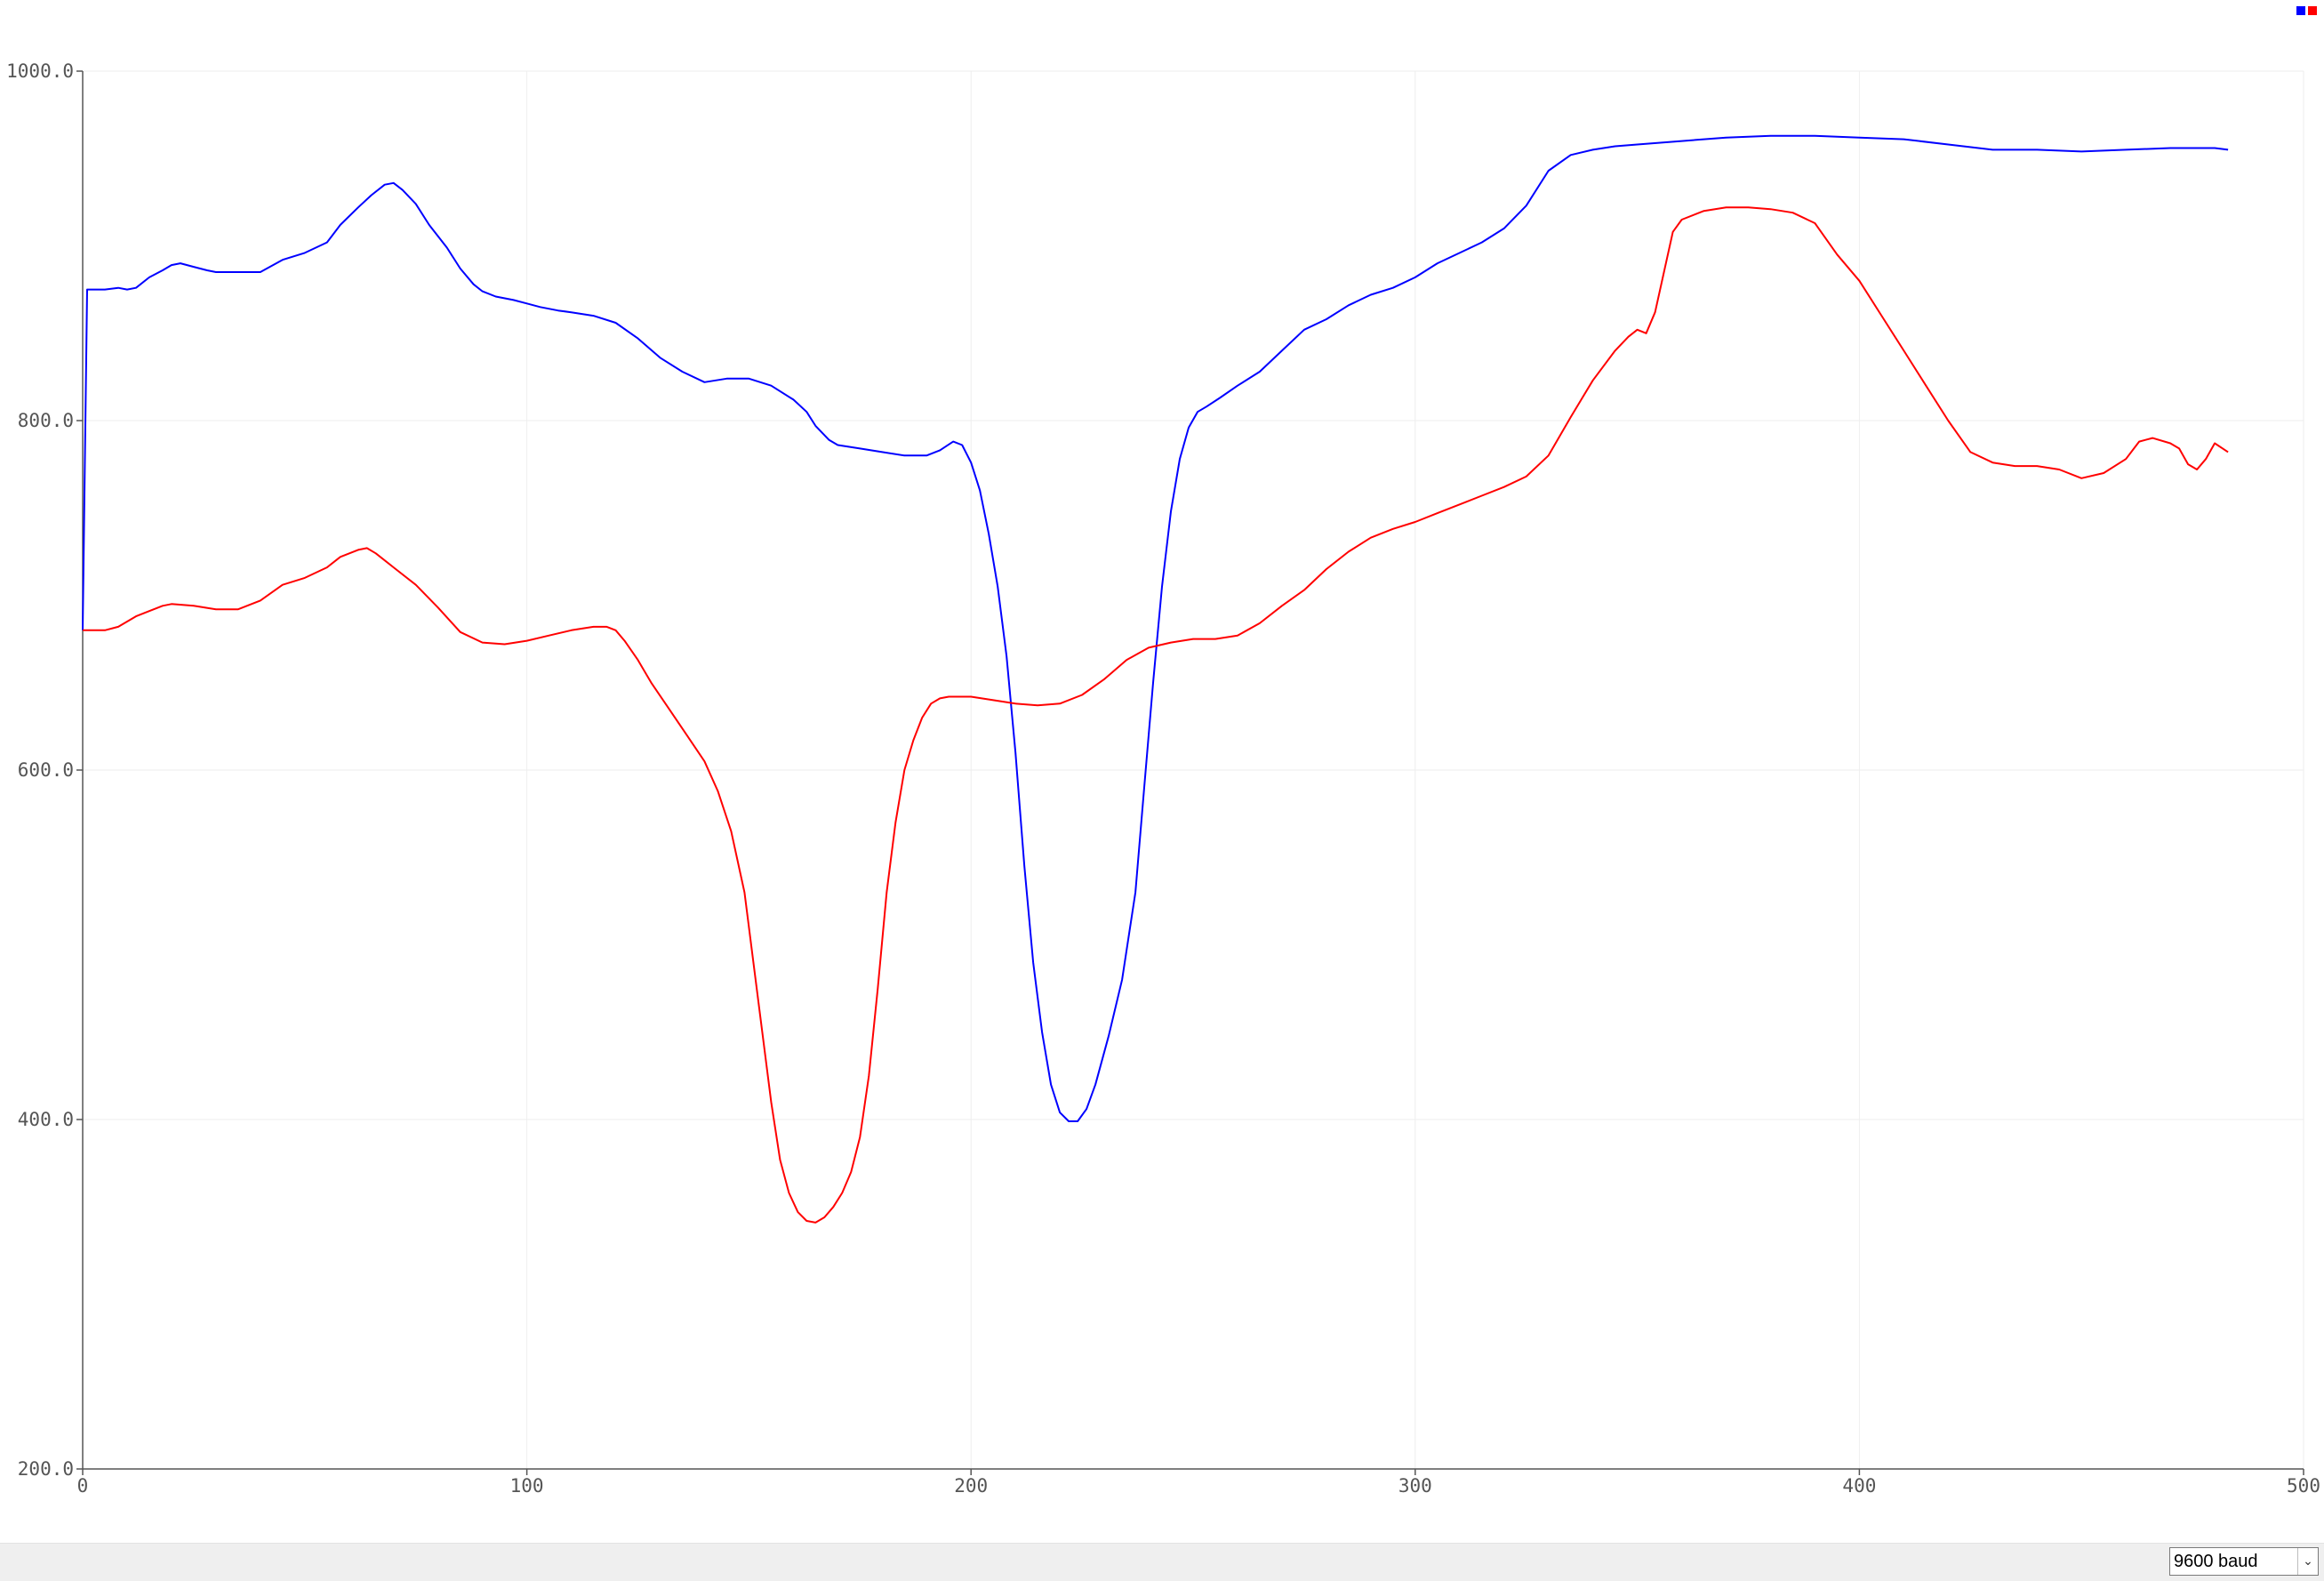 Image resolution: width=2324 pixels, height=1581 pixels. What do you see at coordinates (40, 71) in the screenshot?
I see `y-tick-label: 1000.0` at bounding box center [40, 71].